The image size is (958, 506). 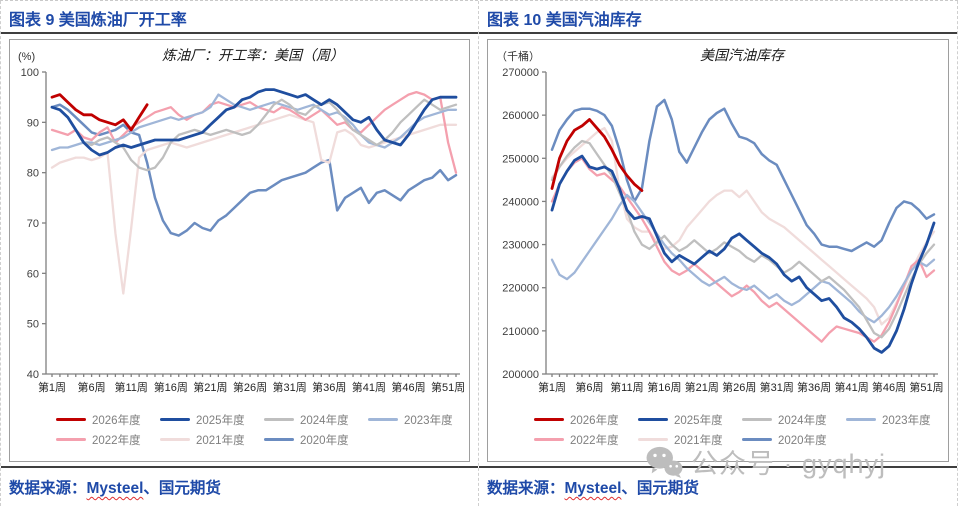 I want to click on y-tick-label: 90, so click(x=32, y=123).